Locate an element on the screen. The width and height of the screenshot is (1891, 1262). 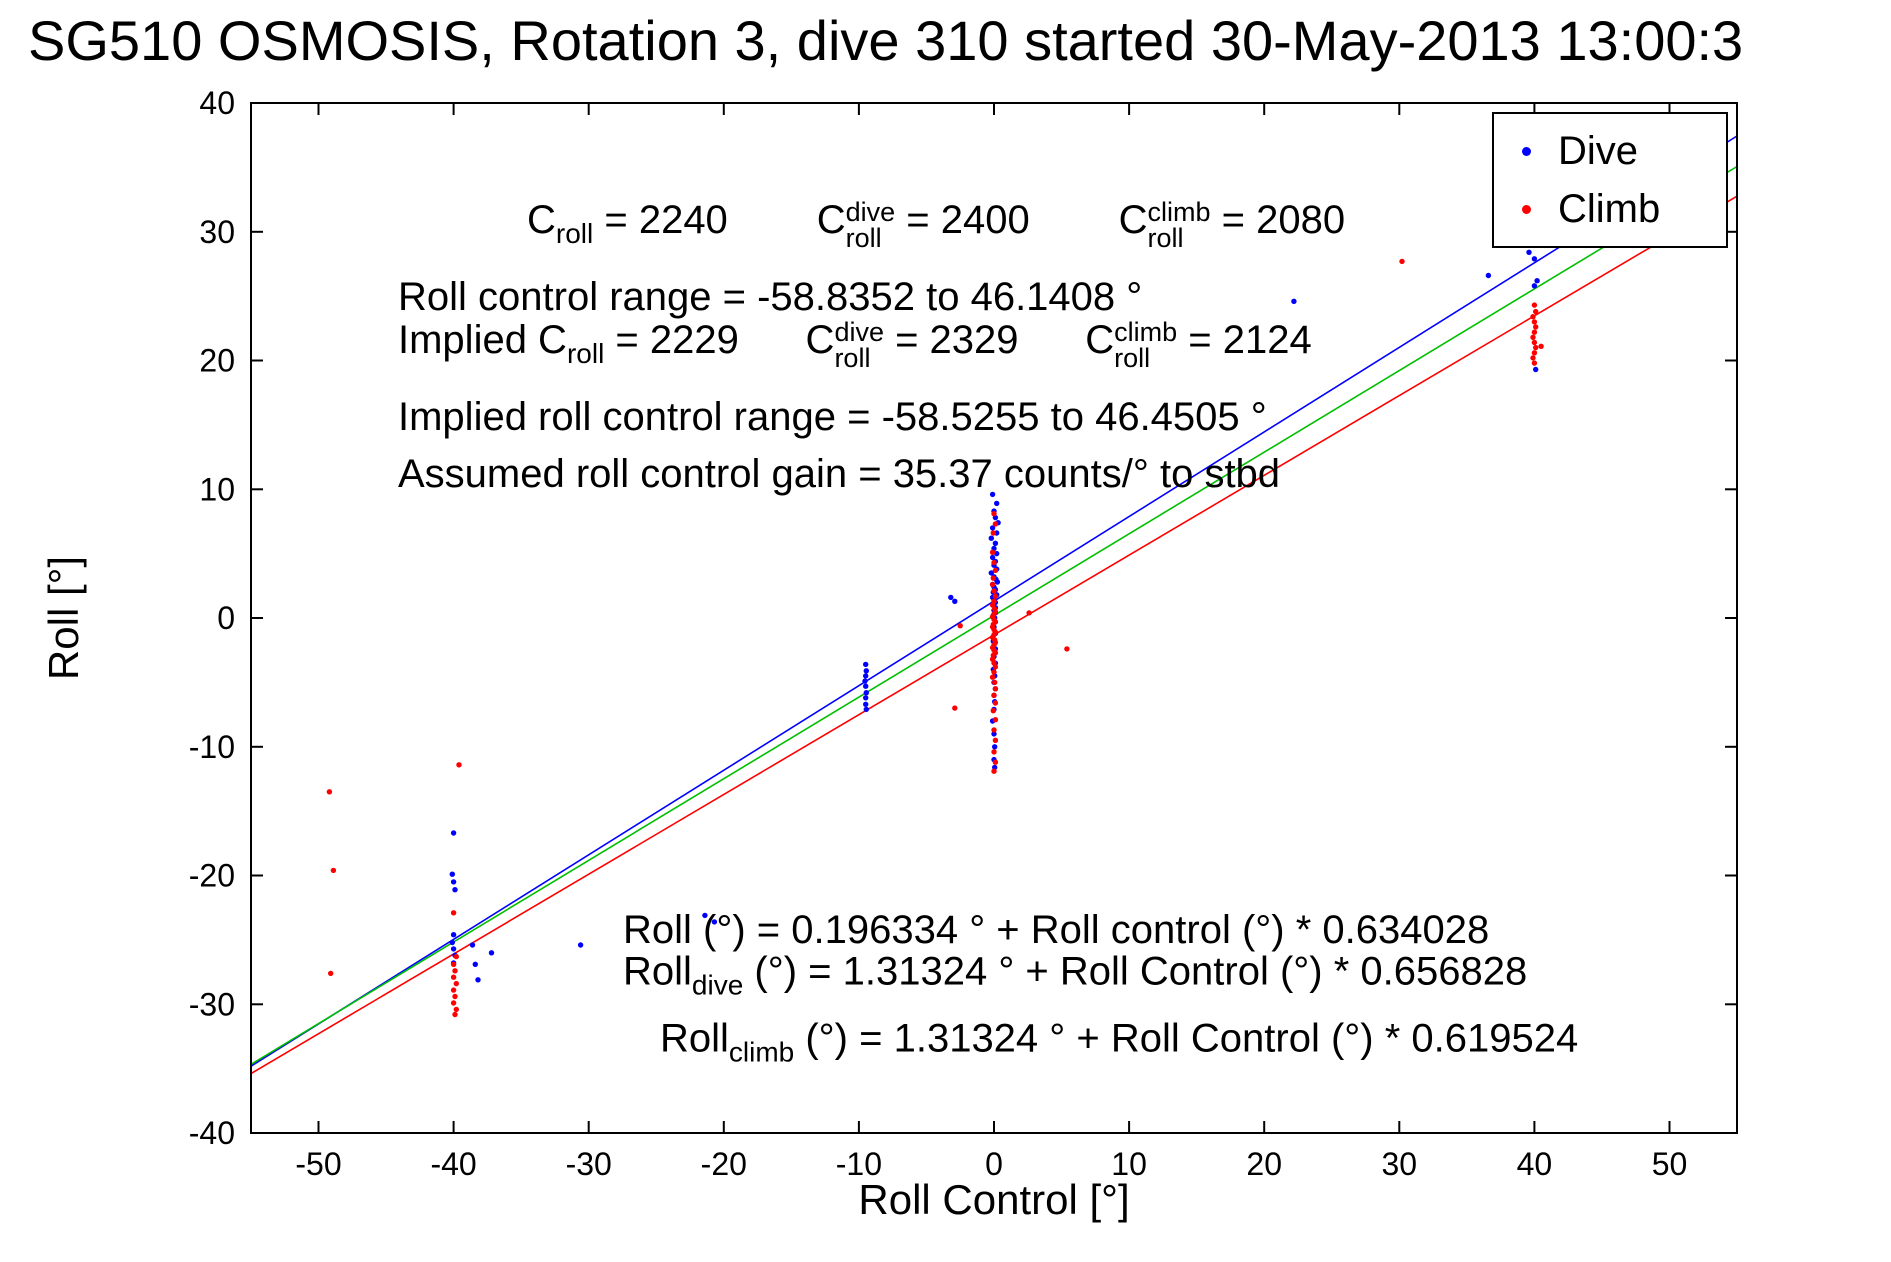
legend-entry-dive: Dive is located at coordinates (1610, 151).